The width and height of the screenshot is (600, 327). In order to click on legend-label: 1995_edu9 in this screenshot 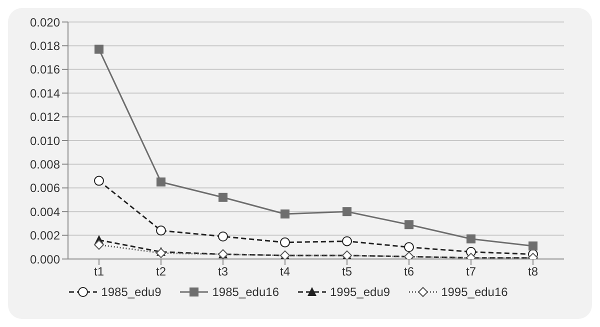, I will do `click(360, 292)`.